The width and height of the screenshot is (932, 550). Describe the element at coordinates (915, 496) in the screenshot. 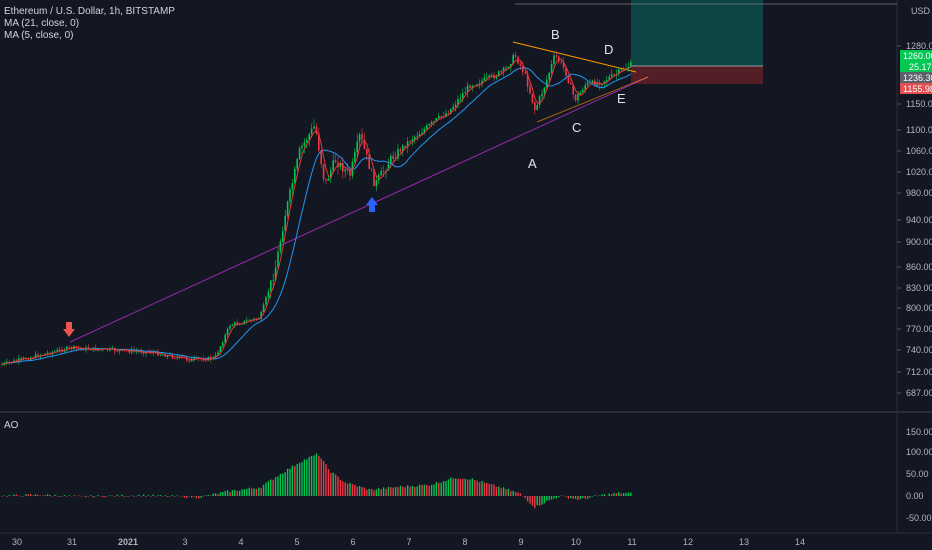

I see `ao-tick: 0.00` at that location.